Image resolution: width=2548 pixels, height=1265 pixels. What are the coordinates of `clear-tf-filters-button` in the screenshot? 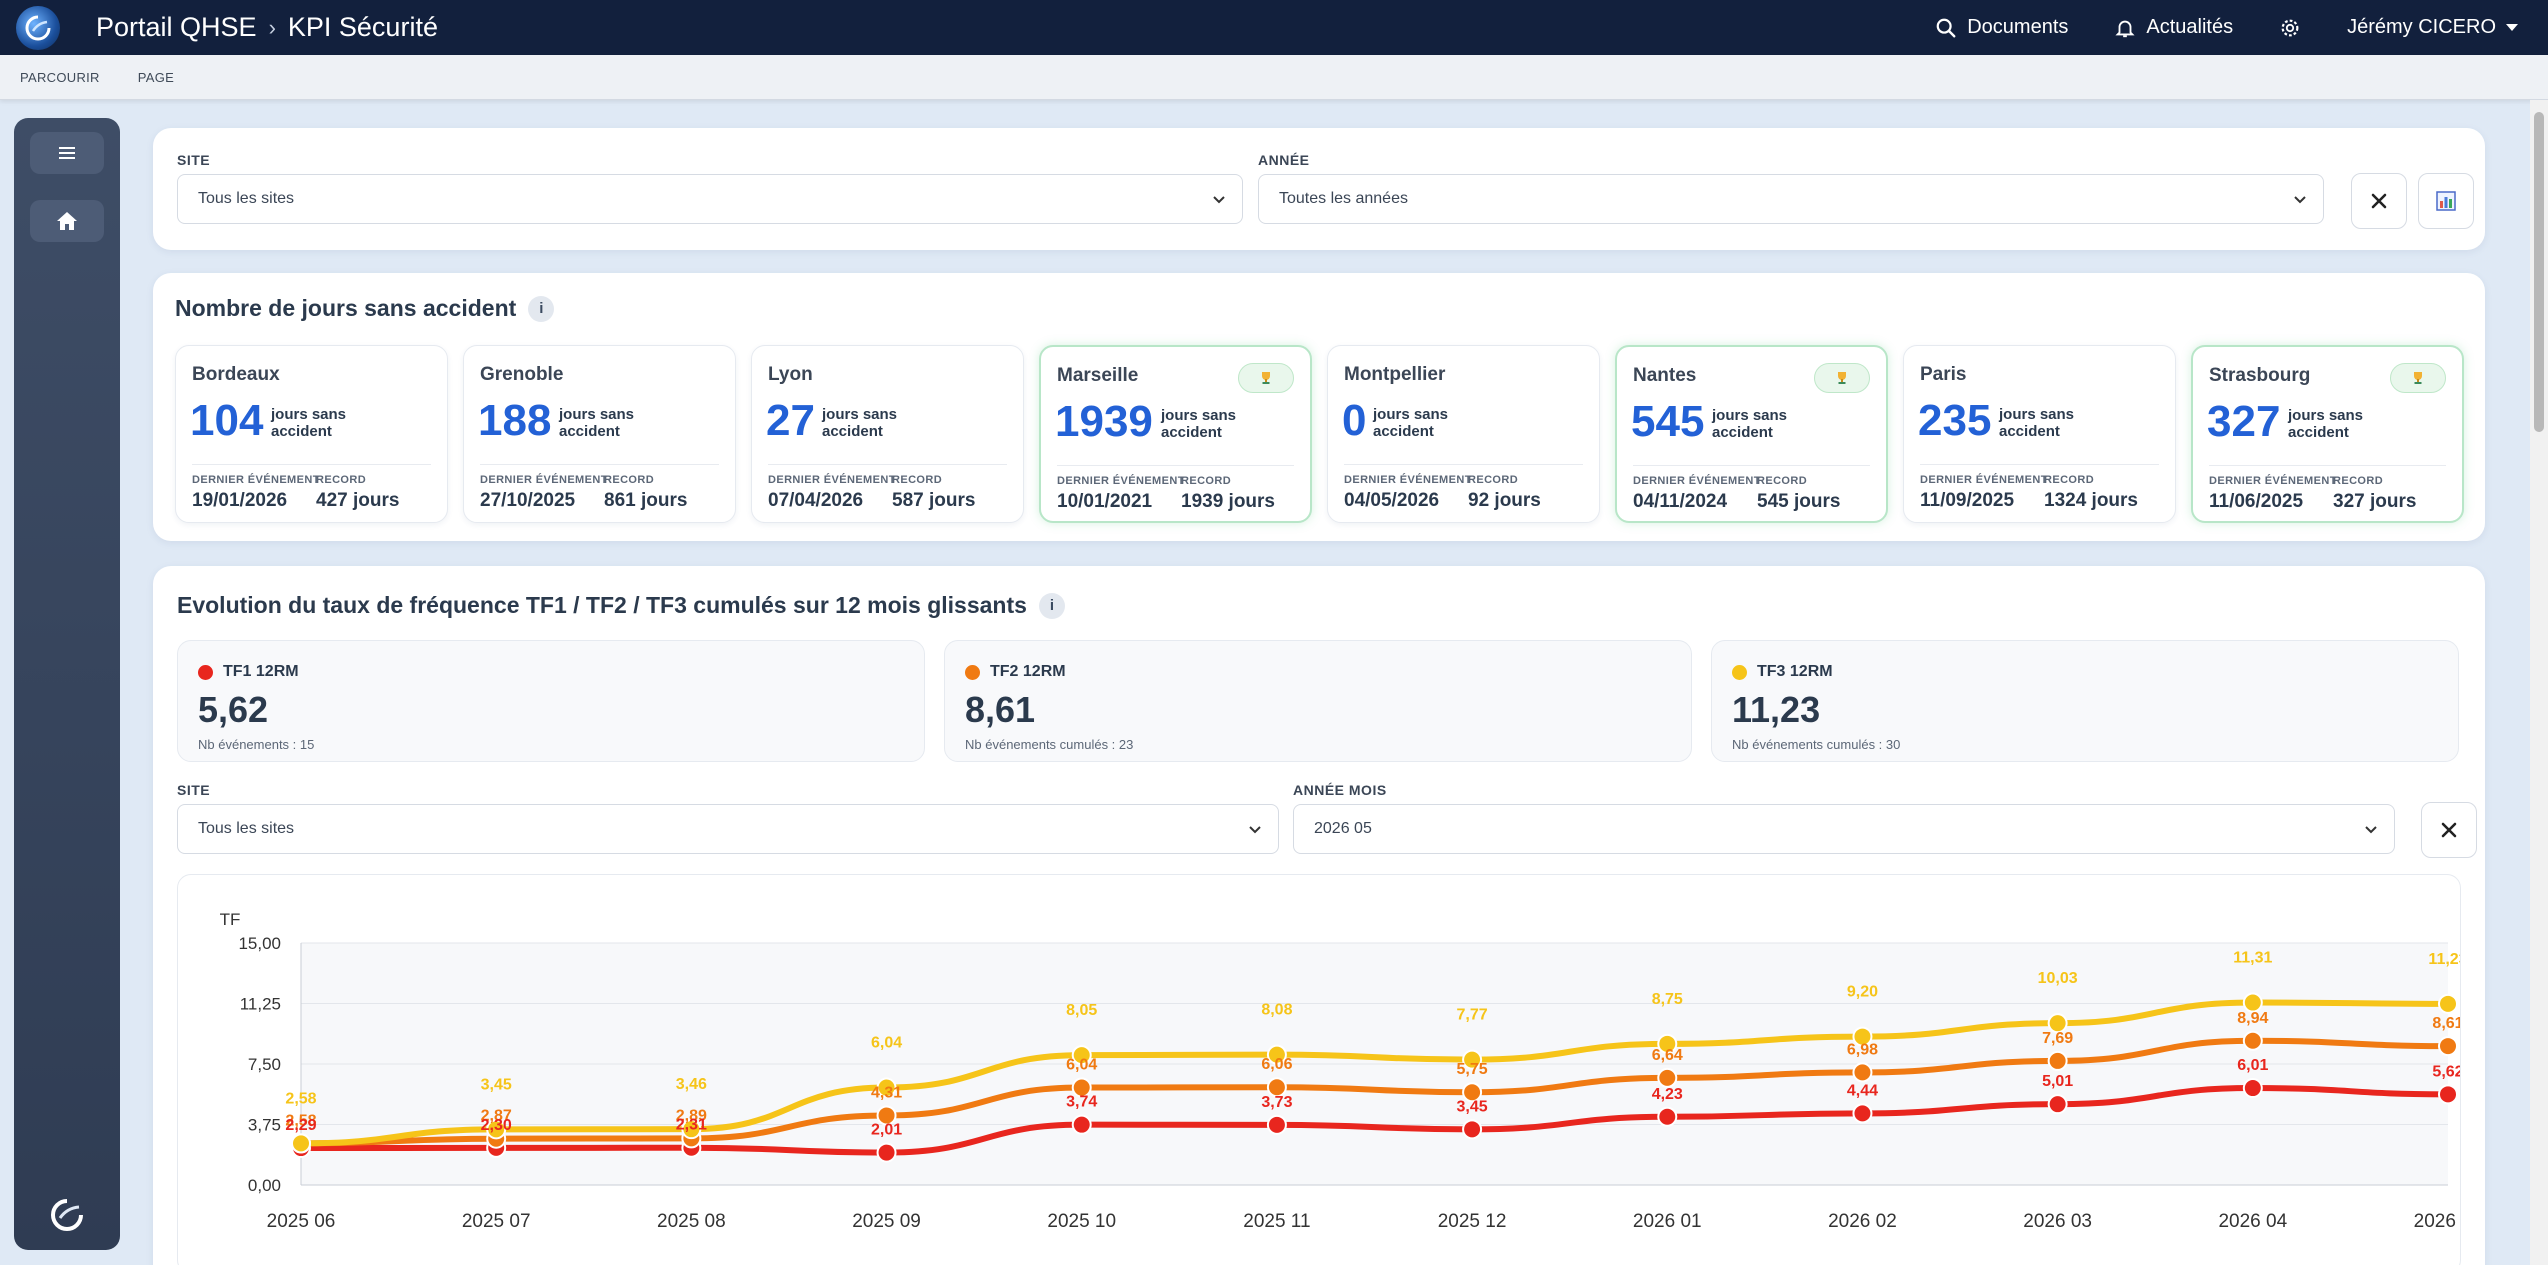 It's located at (2449, 830).